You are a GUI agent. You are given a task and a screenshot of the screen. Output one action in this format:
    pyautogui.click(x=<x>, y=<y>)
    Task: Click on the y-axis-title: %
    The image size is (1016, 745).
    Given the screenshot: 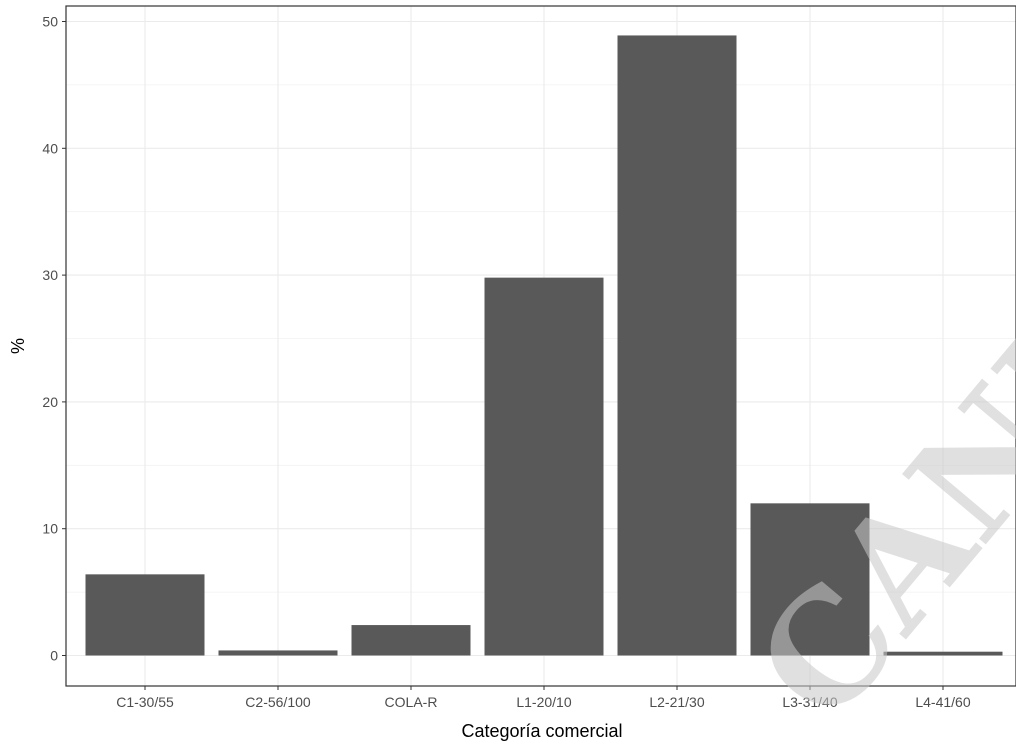 What is the action you would take?
    pyautogui.click(x=18, y=346)
    